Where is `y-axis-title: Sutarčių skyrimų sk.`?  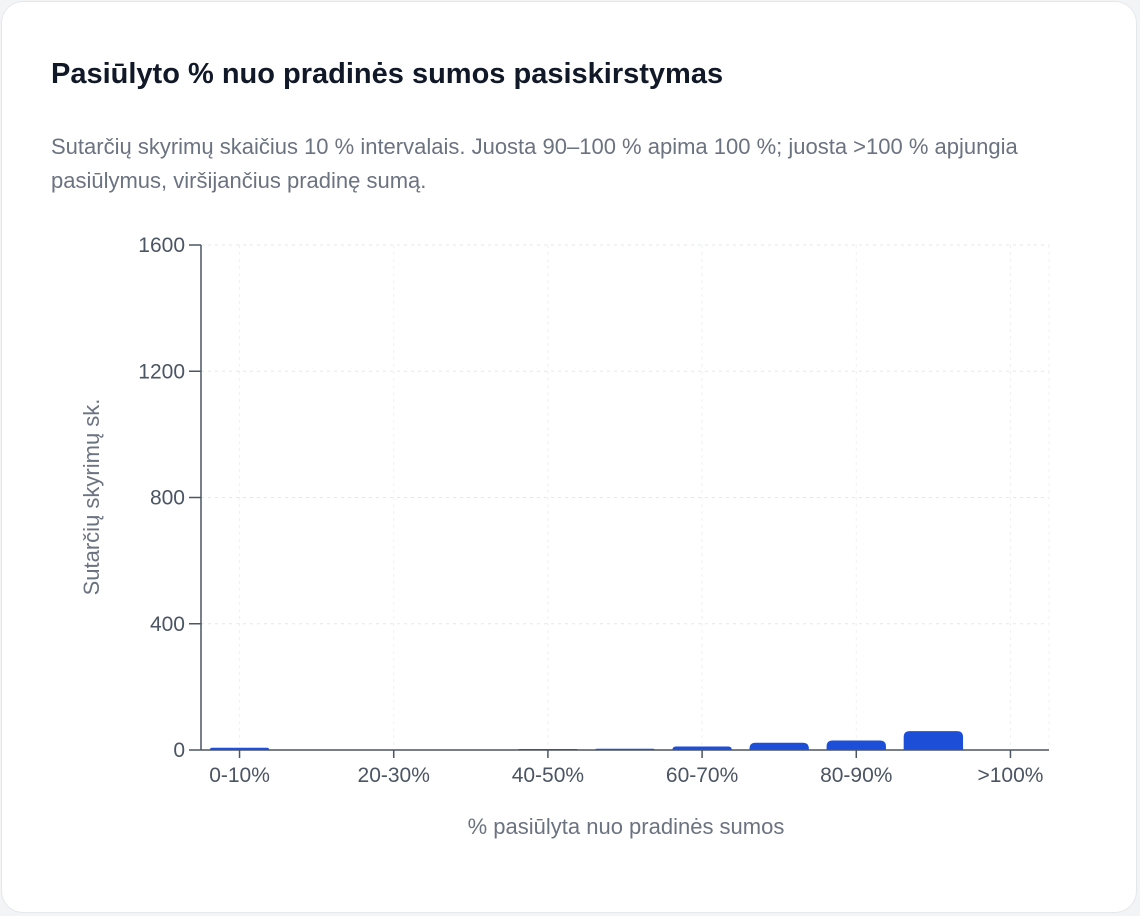 y-axis-title: Sutarčių skyrimų sk. is located at coordinates (91, 497).